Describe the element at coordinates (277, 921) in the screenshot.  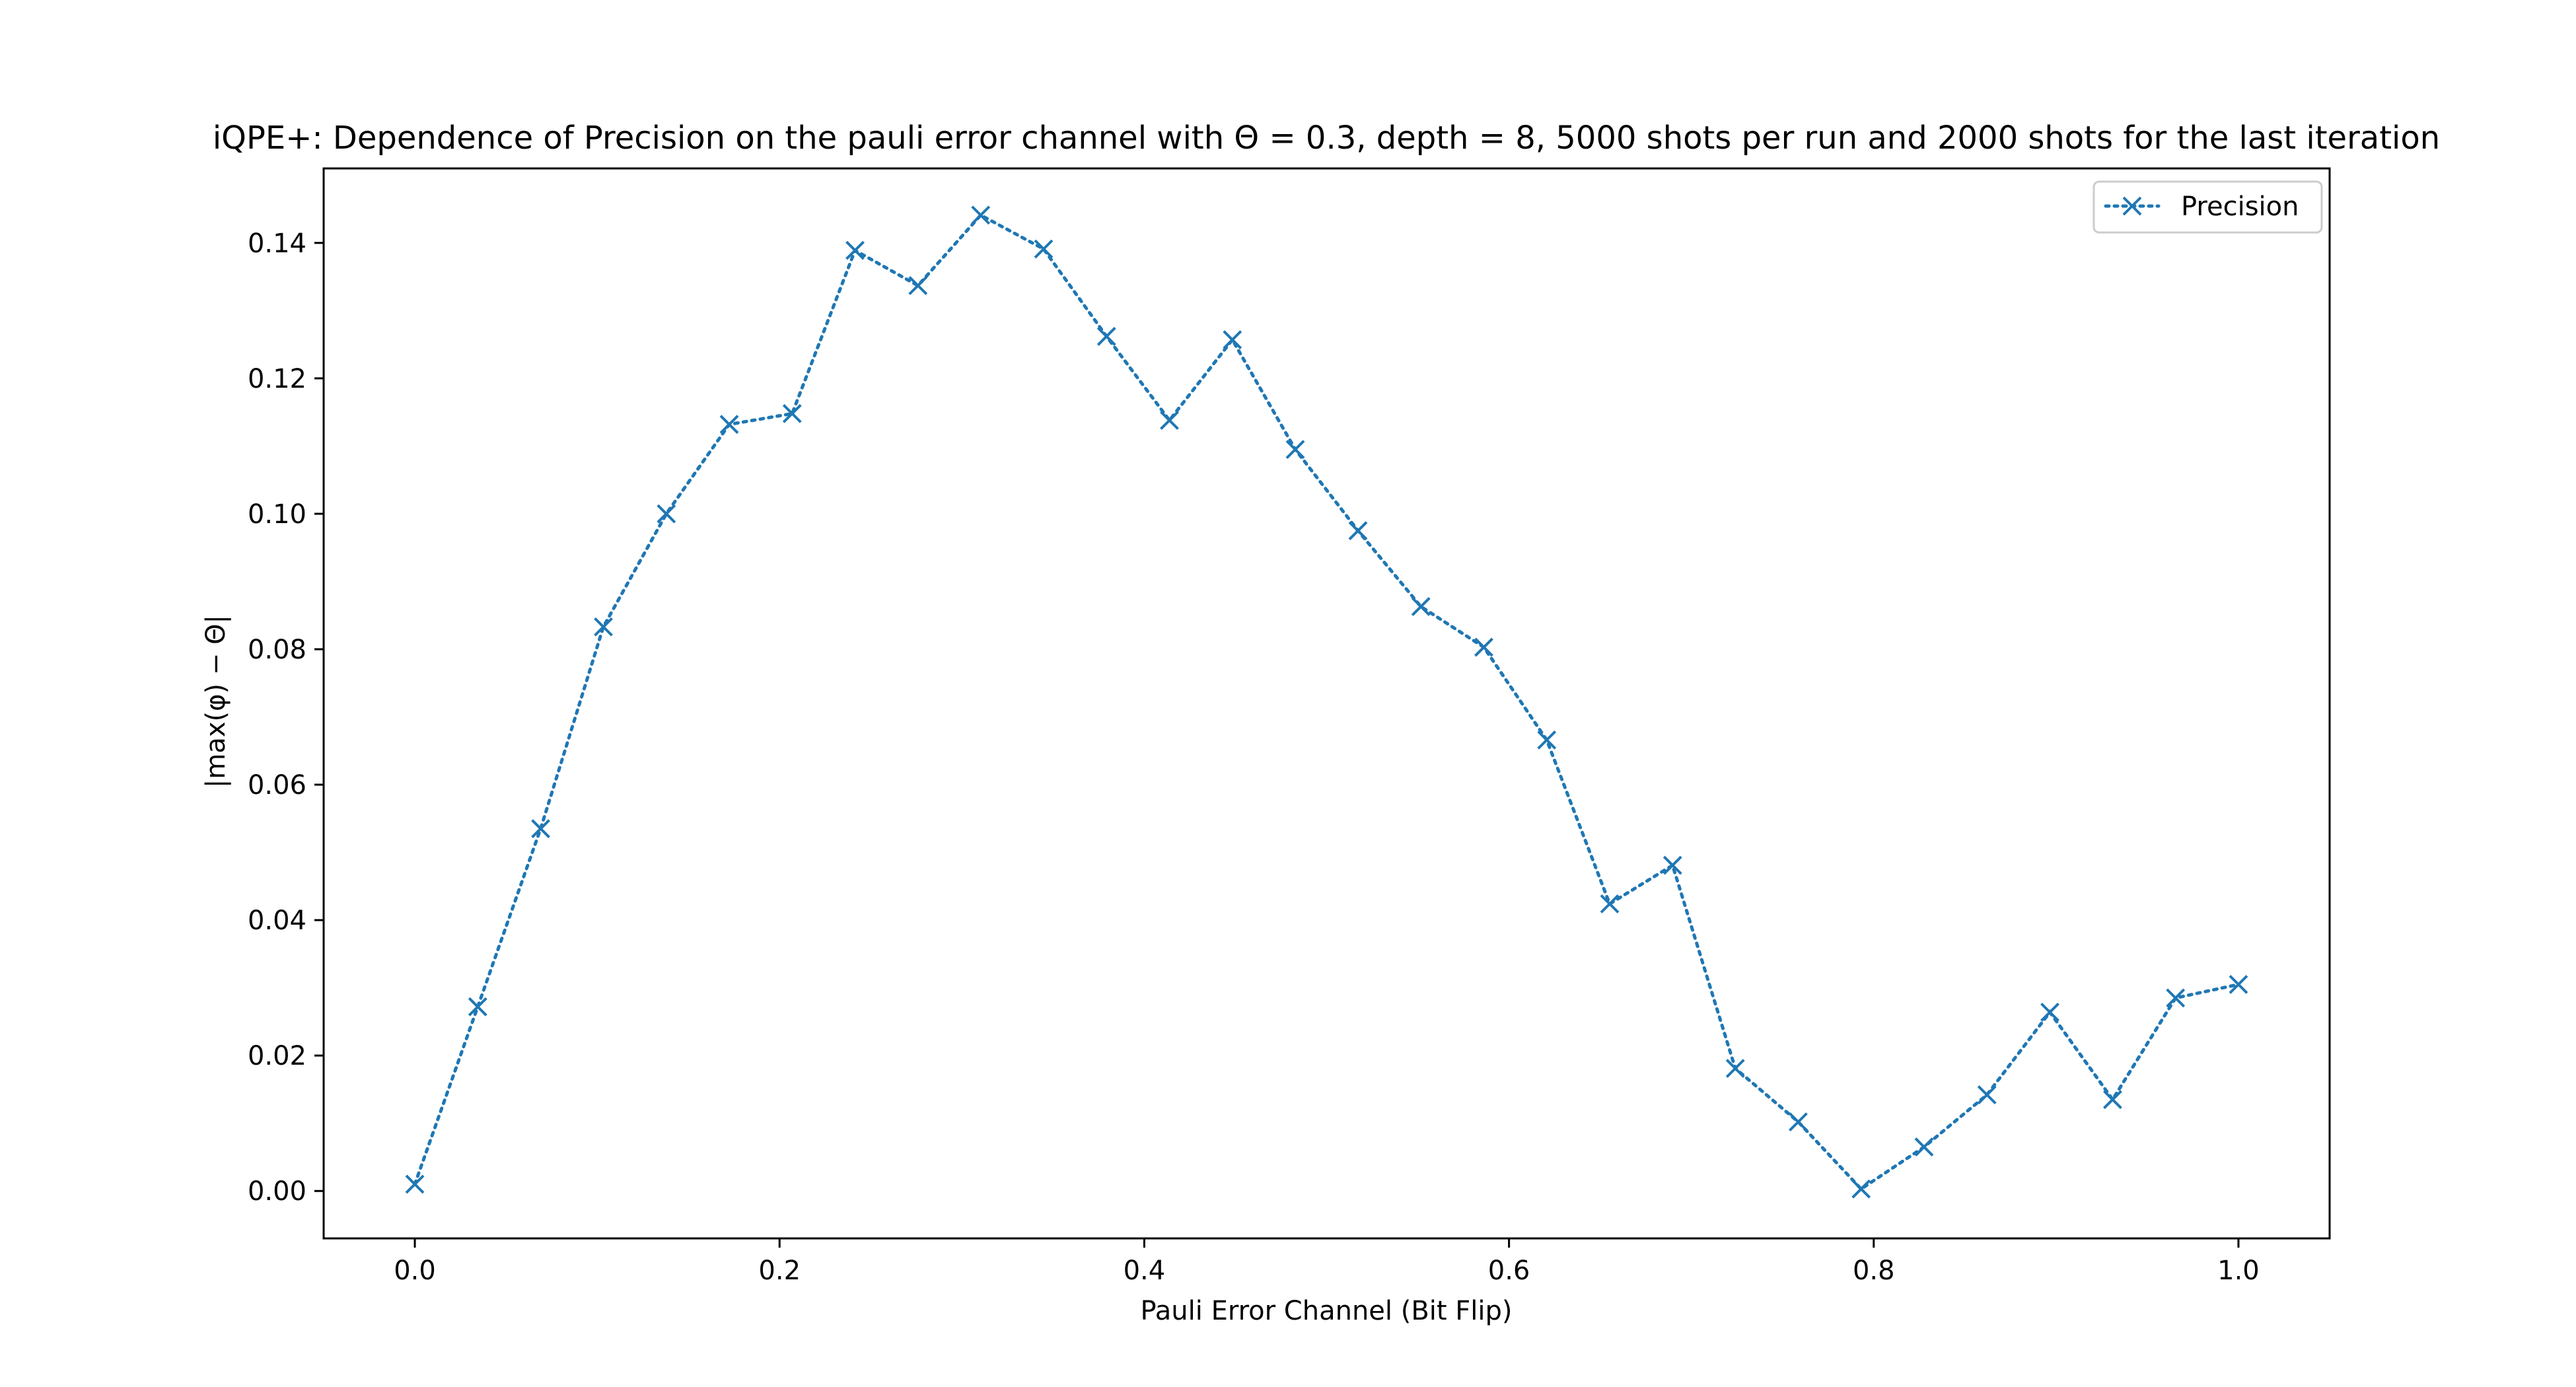
I see `y-tick-label: 0.04` at that location.